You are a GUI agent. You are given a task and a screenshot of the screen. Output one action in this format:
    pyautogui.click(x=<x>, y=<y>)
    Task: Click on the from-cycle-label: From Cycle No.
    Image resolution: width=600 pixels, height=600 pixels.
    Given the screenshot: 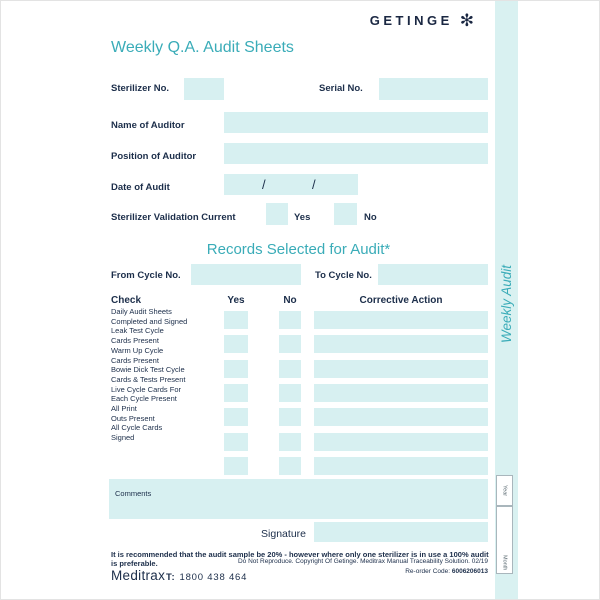 What is the action you would take?
    pyautogui.click(x=146, y=275)
    